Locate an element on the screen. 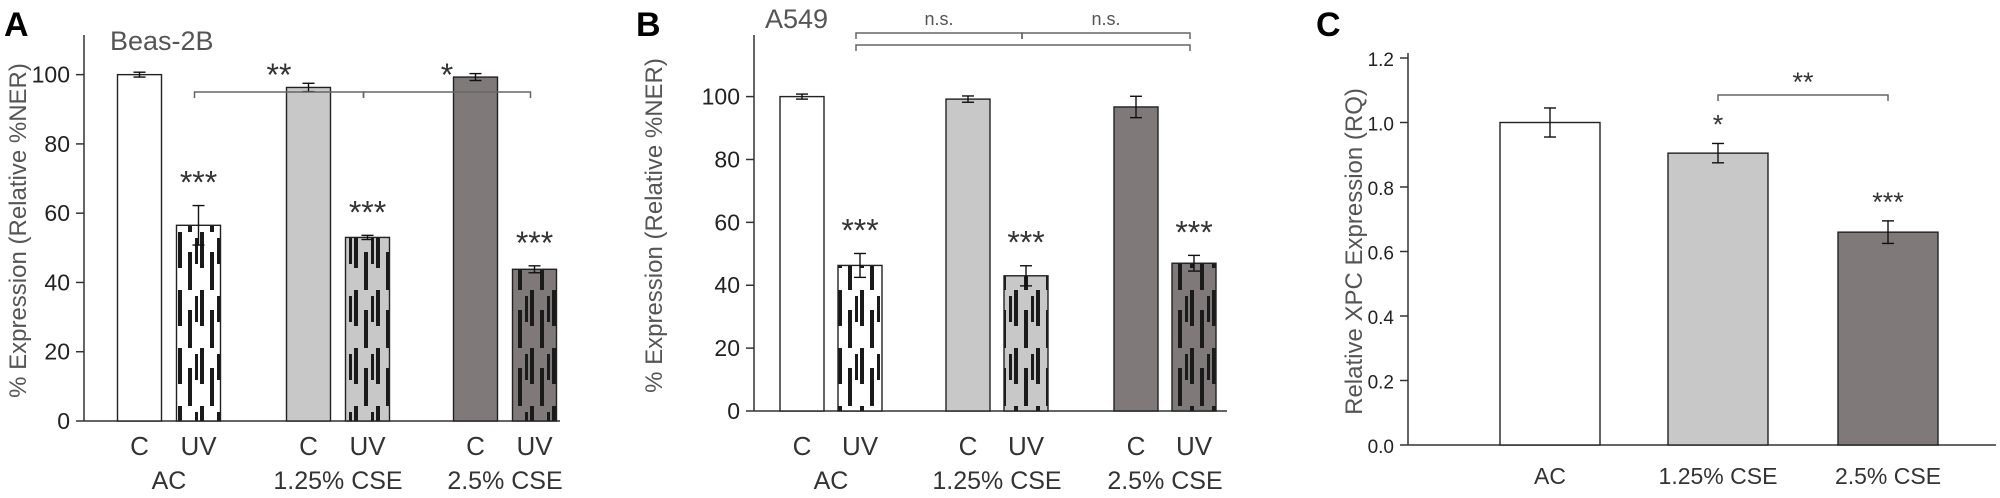 The image size is (2000, 498). panel-letter: C is located at coordinates (1328, 25).